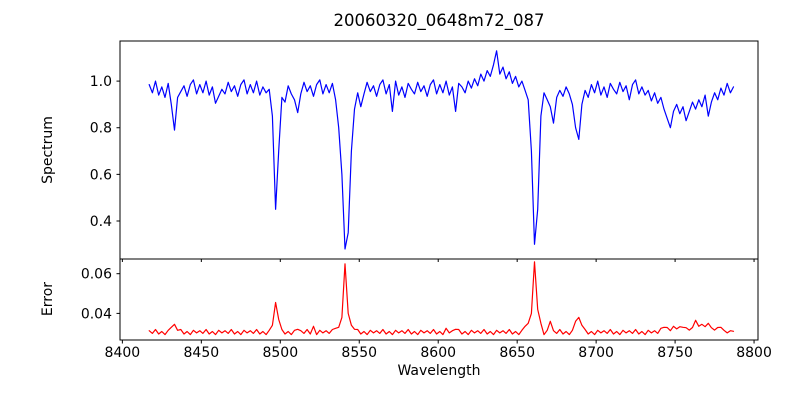 This screenshot has width=800, height=400. What do you see at coordinates (96, 314) in the screenshot?
I see `error-y-tick-label: 0.04` at bounding box center [96, 314].